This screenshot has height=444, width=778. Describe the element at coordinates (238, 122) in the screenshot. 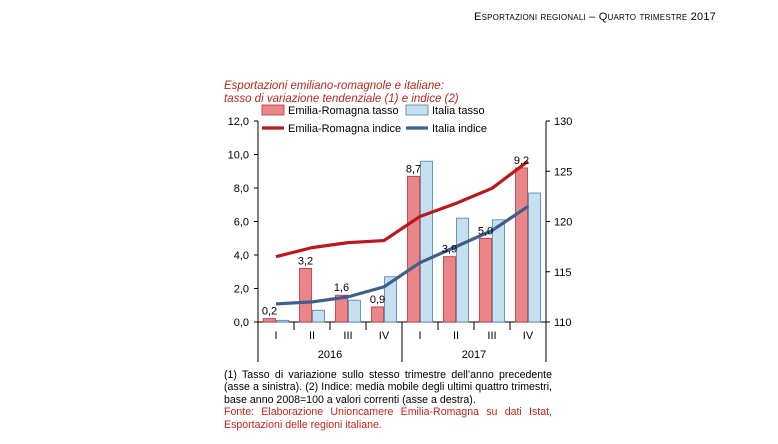

I see `y-left-tick-label: 12,0` at that location.